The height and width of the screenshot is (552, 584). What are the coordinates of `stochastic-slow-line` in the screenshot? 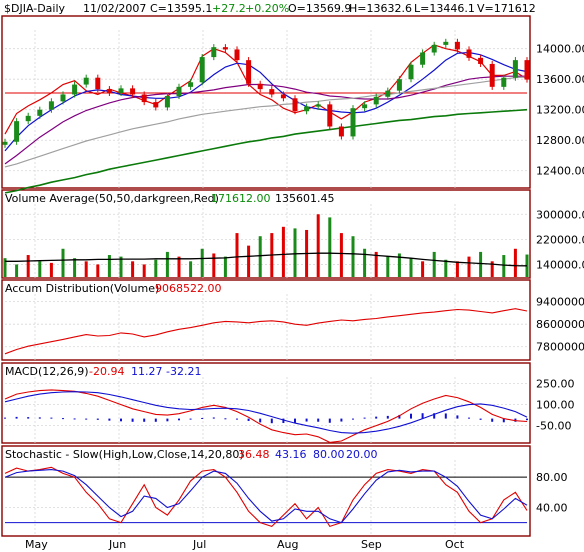 It's located at (266, 496).